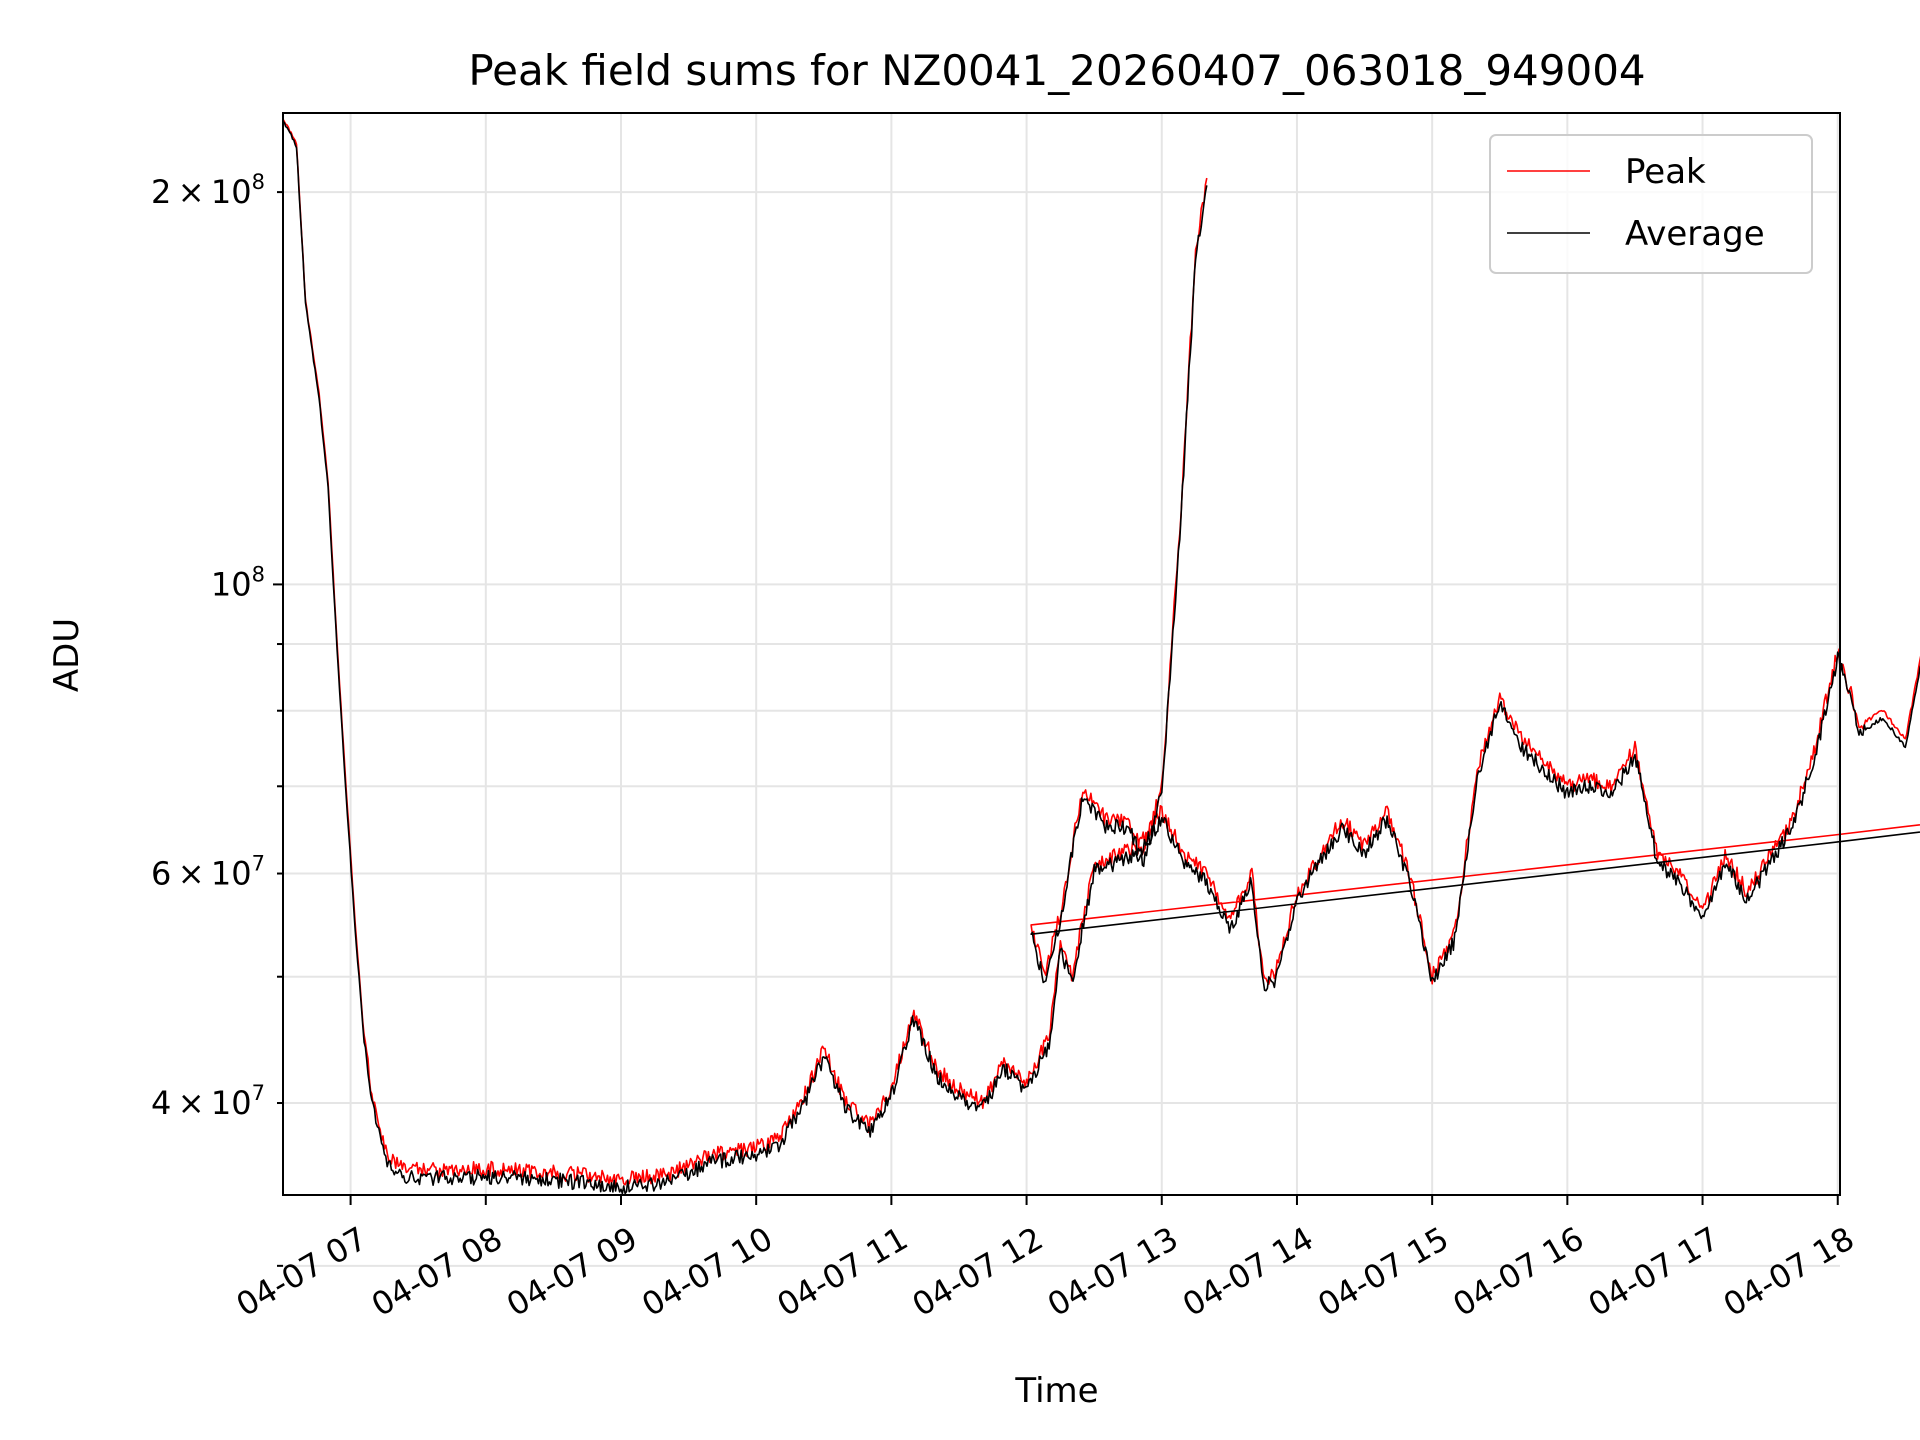  Describe the element at coordinates (208, 872) in the screenshot. I see `y-tick-label: 6 × 107` at that location.